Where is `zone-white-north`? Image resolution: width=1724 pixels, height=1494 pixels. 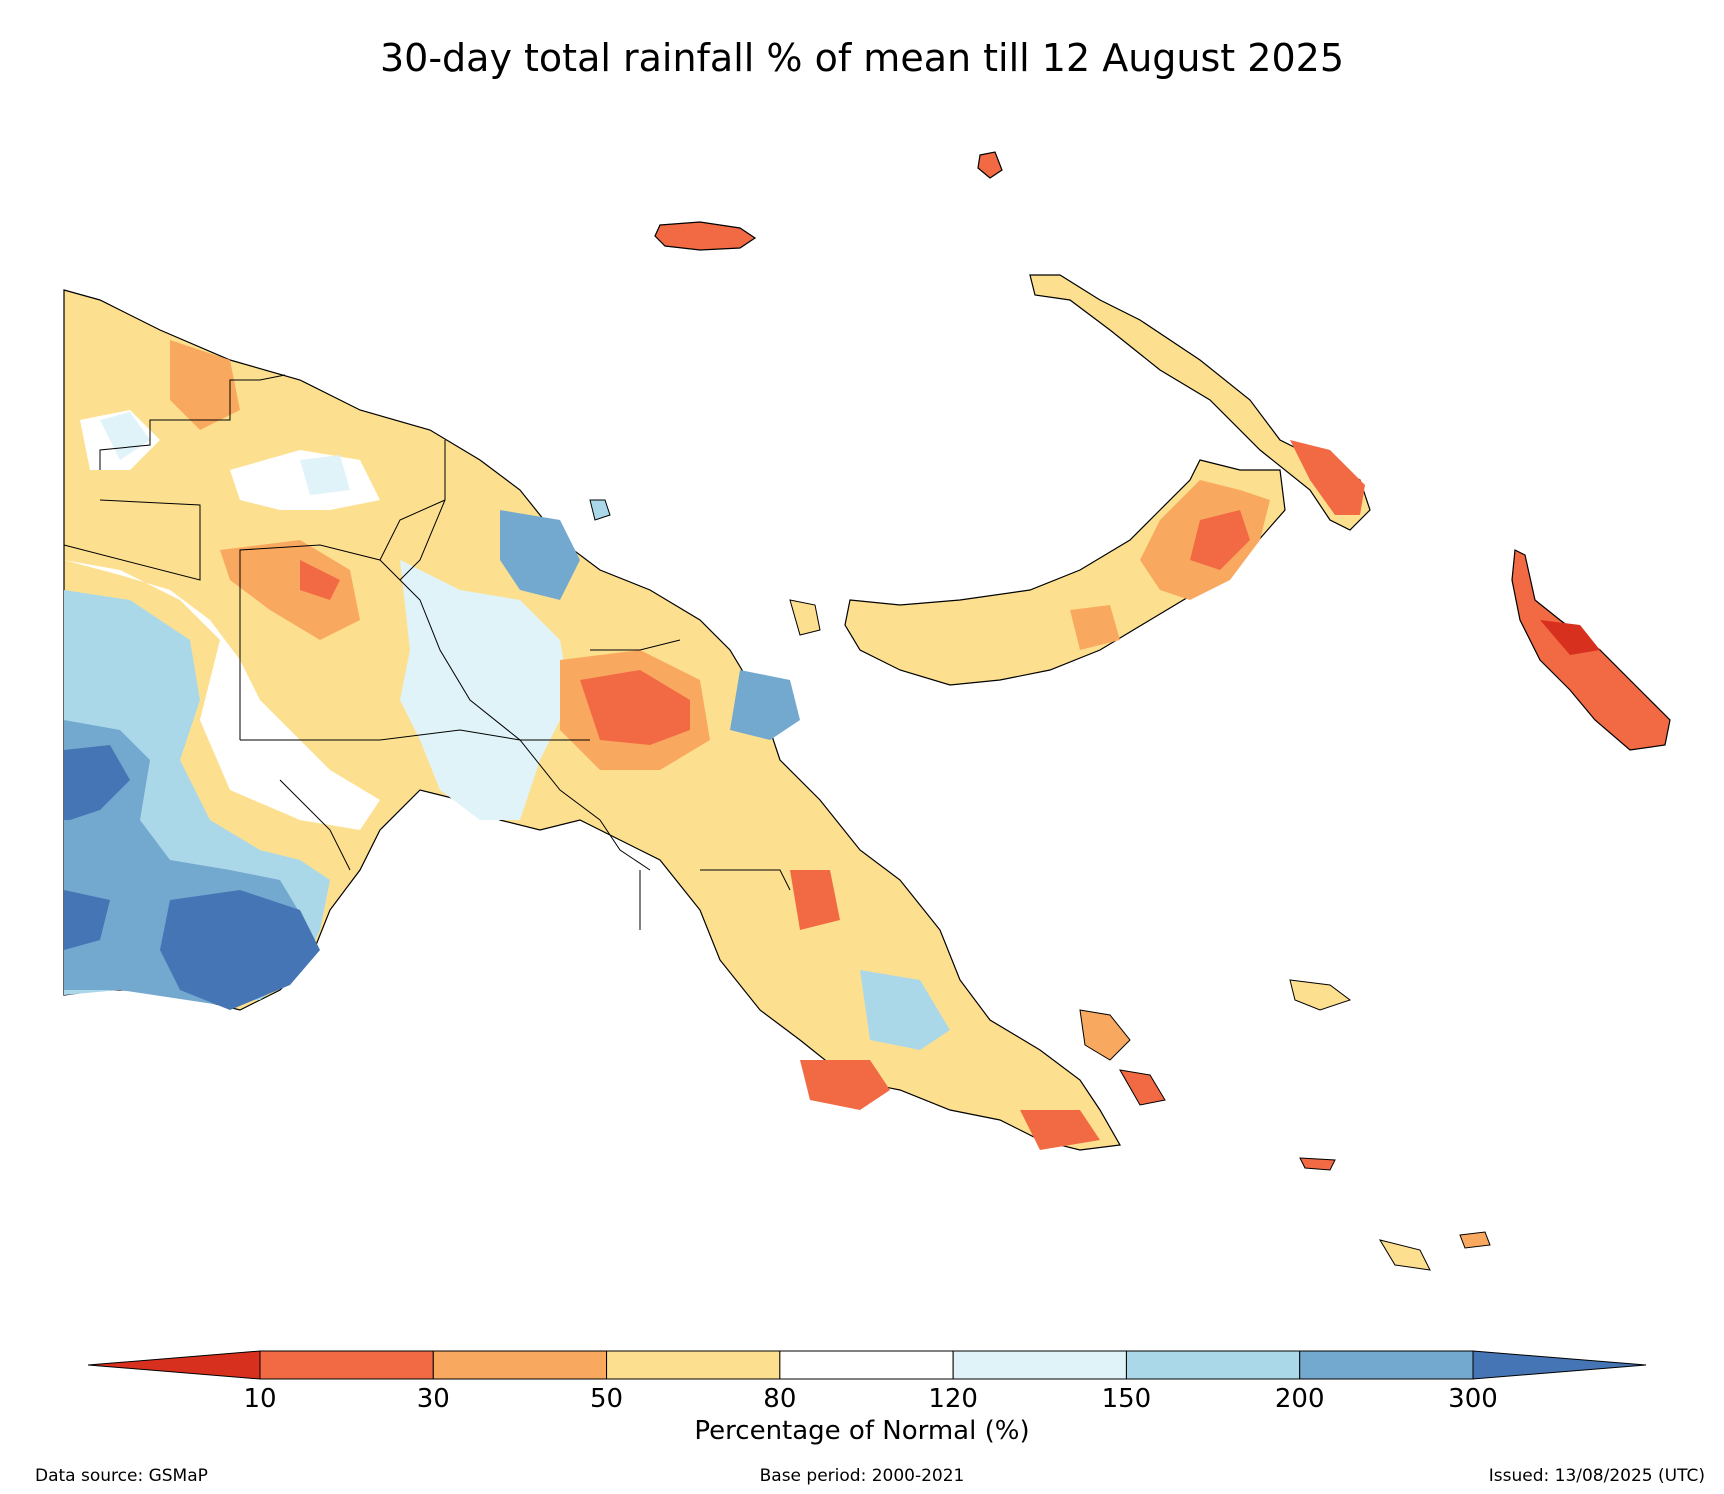
zone-white-north is located at coordinates (230, 460).